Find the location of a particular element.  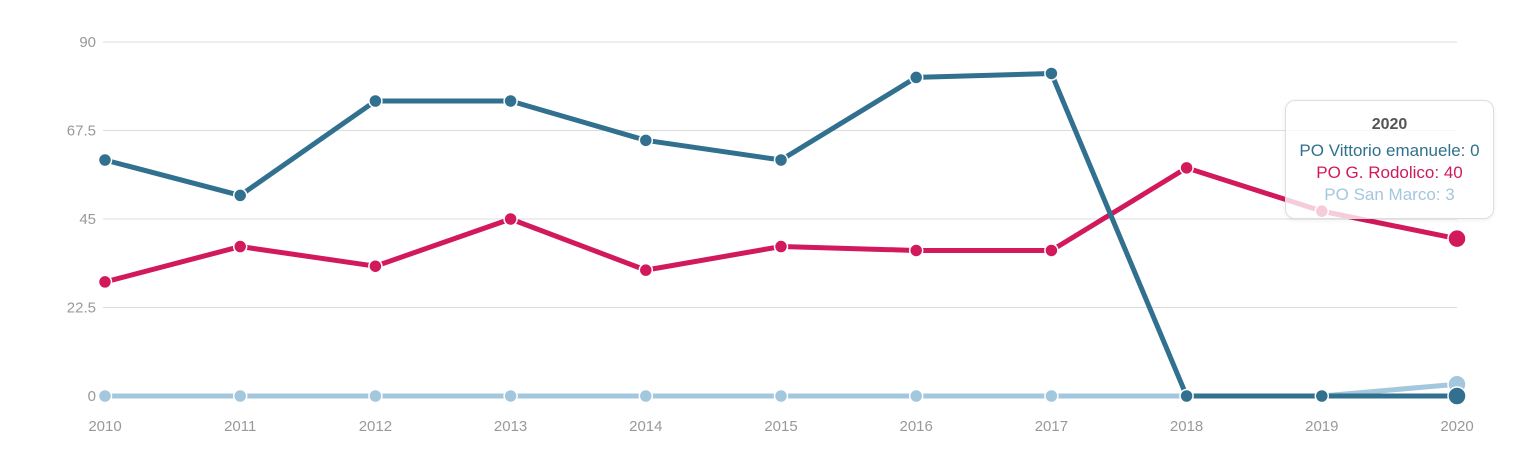

x-axis-tick-label: 2016 is located at coordinates (916, 426).